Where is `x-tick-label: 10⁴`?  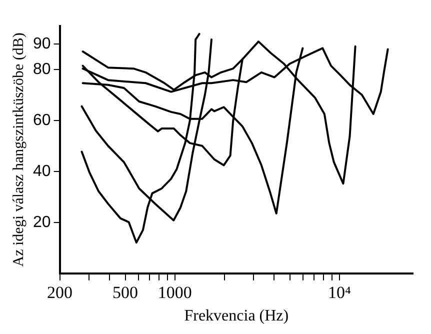 x-tick-label: 10⁴ is located at coordinates (339, 292).